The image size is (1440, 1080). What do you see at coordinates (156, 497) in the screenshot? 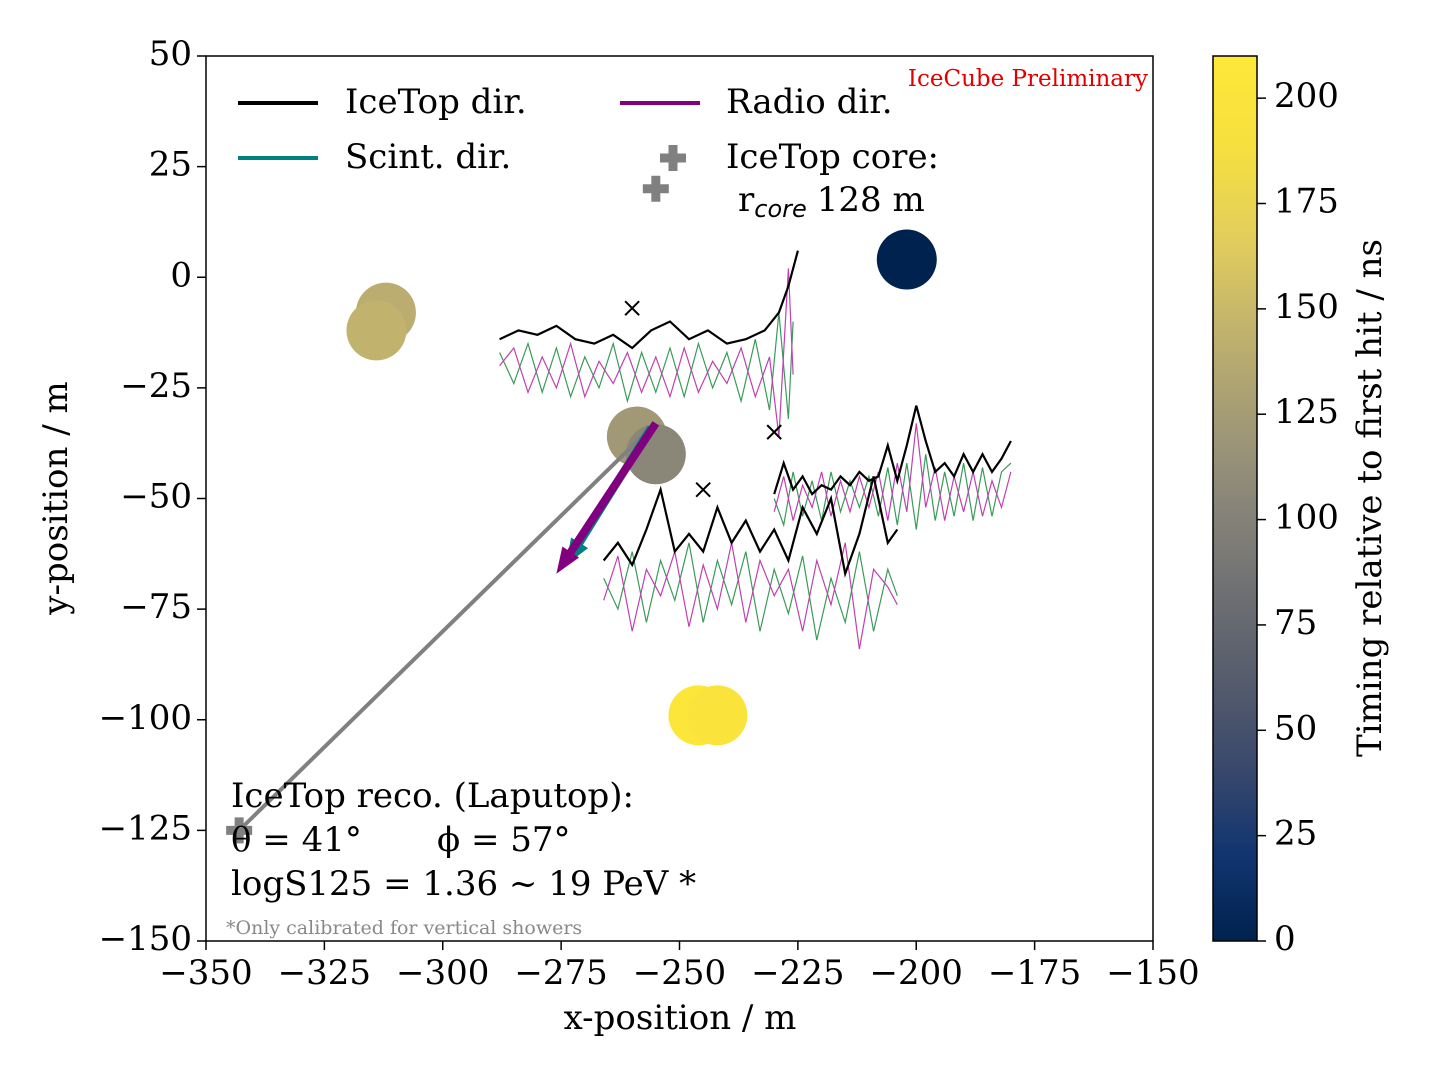
I see `y-tick-label: −50` at bounding box center [156, 497].